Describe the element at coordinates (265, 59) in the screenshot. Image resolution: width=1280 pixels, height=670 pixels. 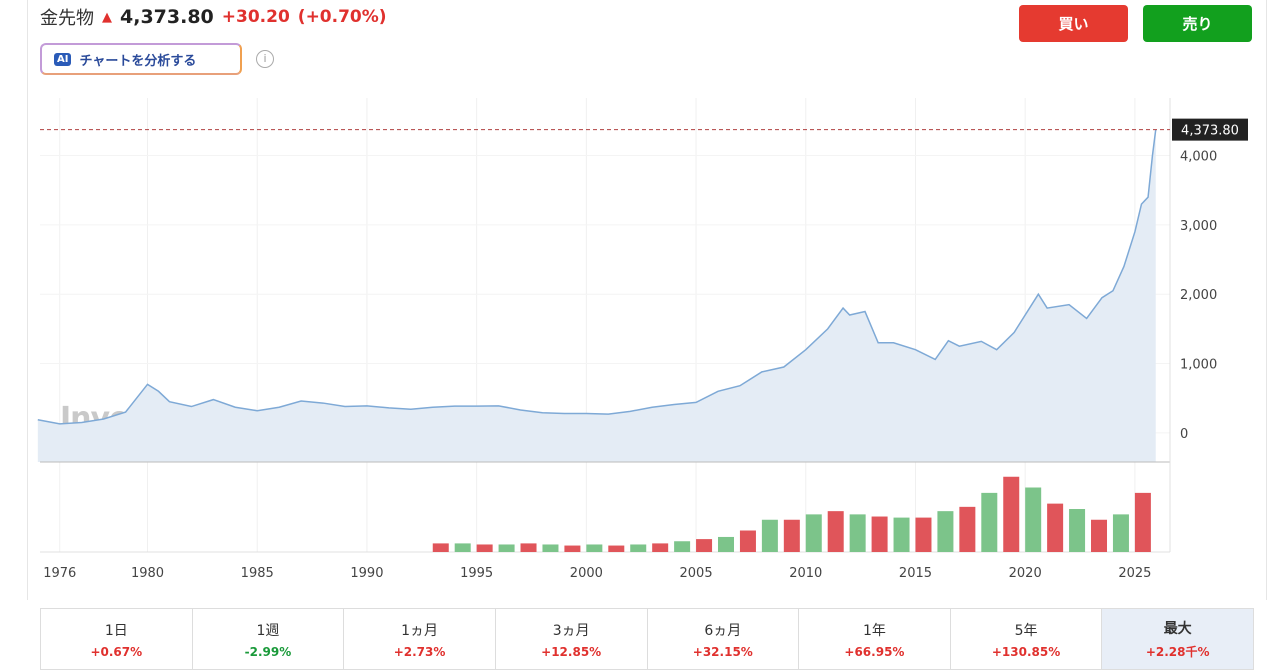
I see `info-icon: i` at that location.